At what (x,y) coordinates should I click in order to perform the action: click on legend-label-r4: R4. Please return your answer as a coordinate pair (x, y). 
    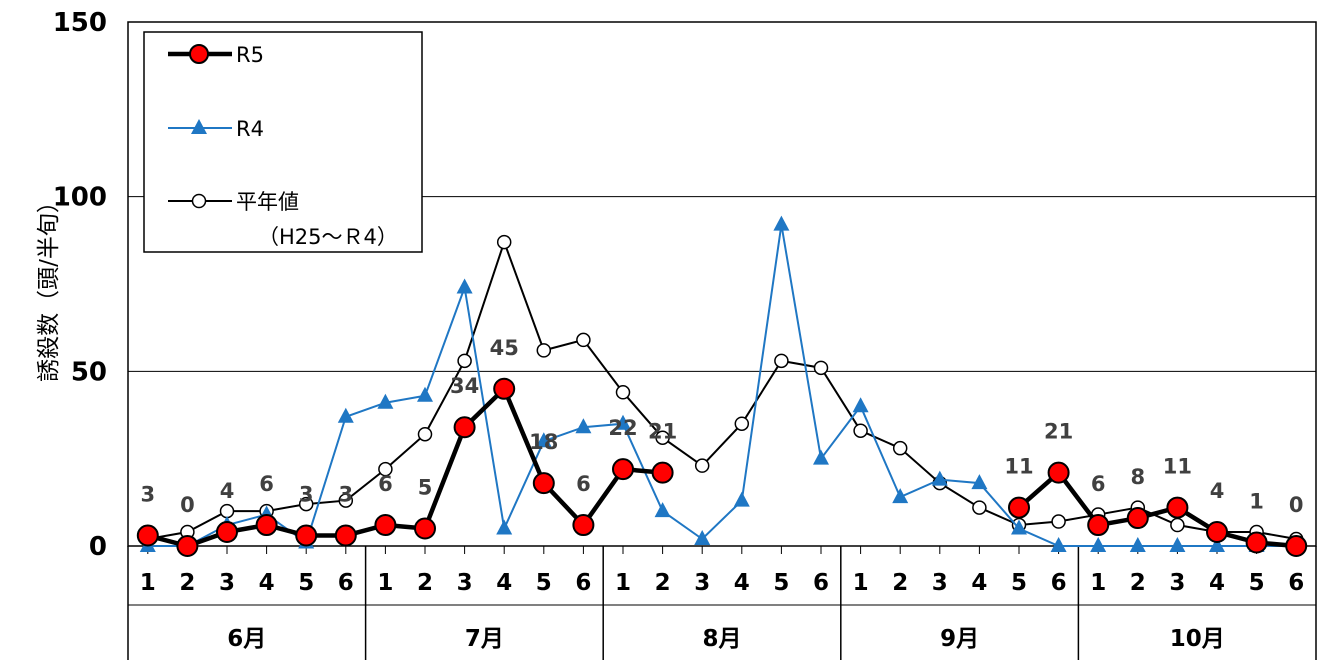
    Looking at the image, I should click on (250, 129).